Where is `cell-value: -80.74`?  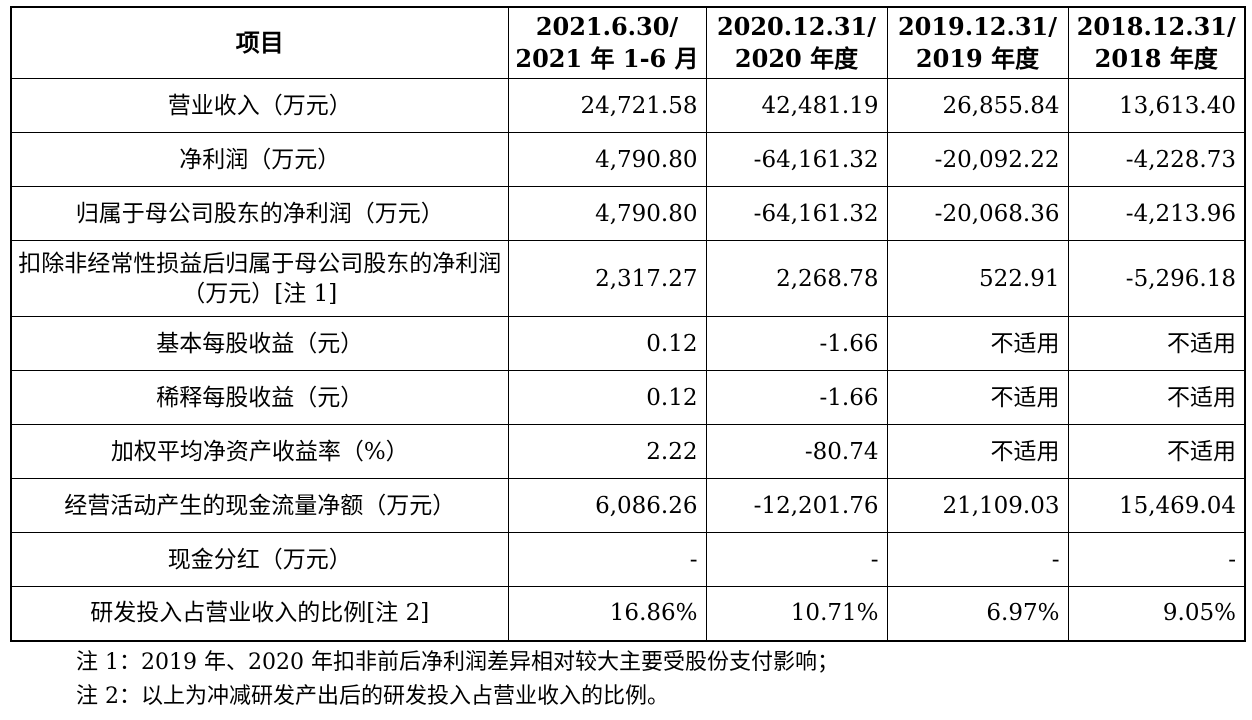
cell-value: -80.74 is located at coordinates (796, 451).